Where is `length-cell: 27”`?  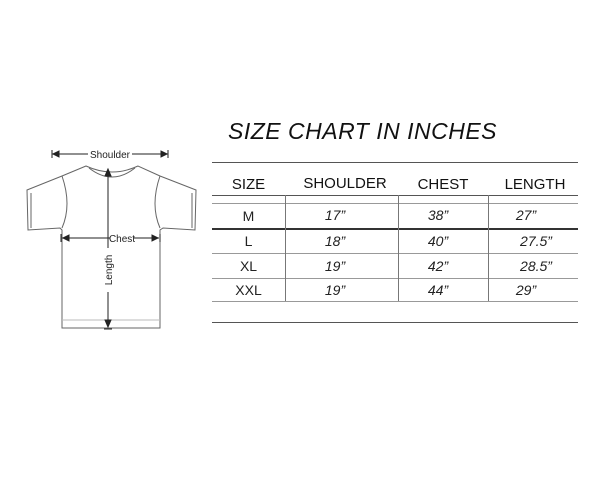 length-cell: 27” is located at coordinates (526, 215).